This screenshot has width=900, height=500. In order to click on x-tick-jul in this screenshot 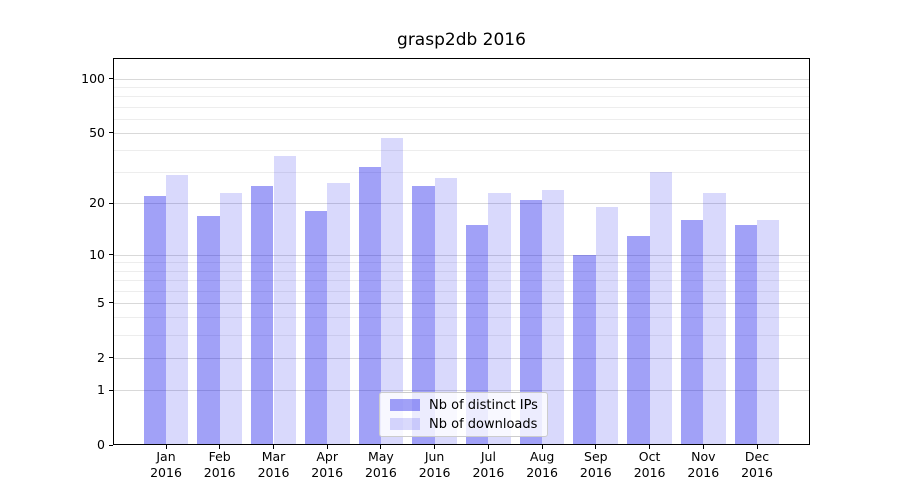, I will do `click(488, 447)`.